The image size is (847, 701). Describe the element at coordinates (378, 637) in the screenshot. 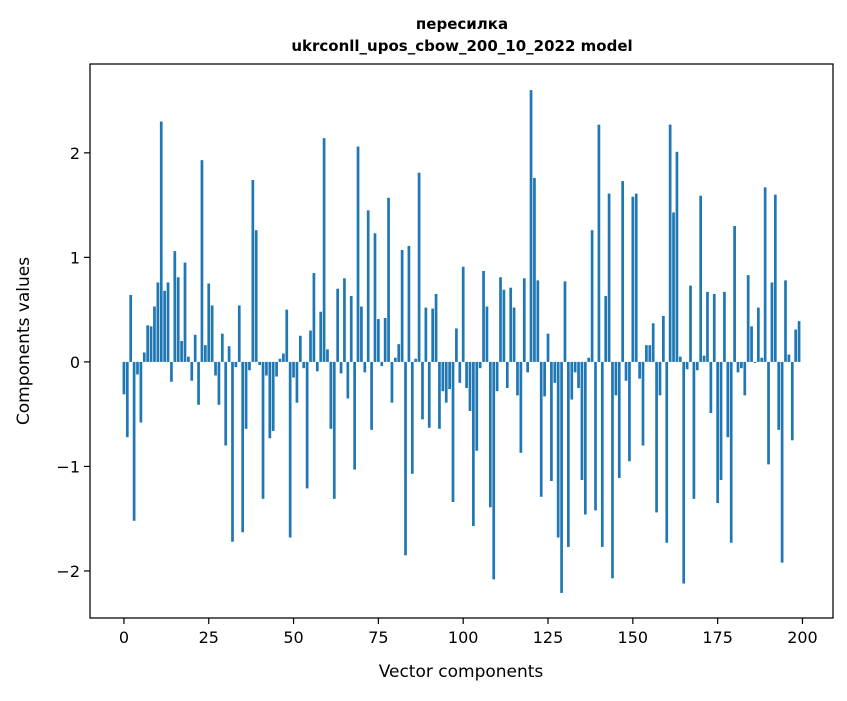

I see `x-tick-label: 75` at that location.